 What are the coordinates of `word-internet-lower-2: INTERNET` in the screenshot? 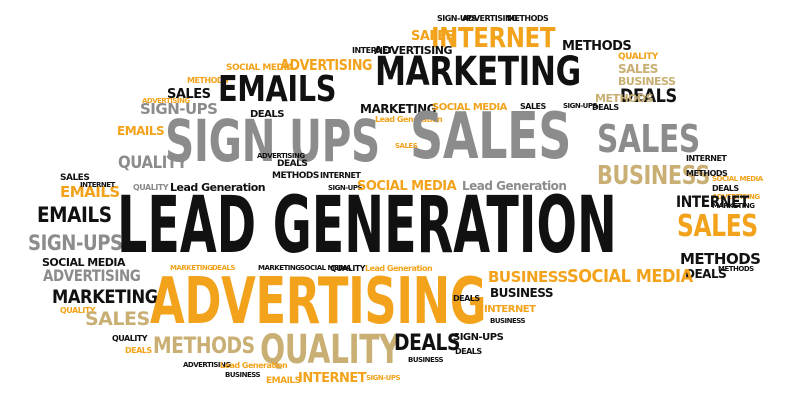 It's located at (510, 309).